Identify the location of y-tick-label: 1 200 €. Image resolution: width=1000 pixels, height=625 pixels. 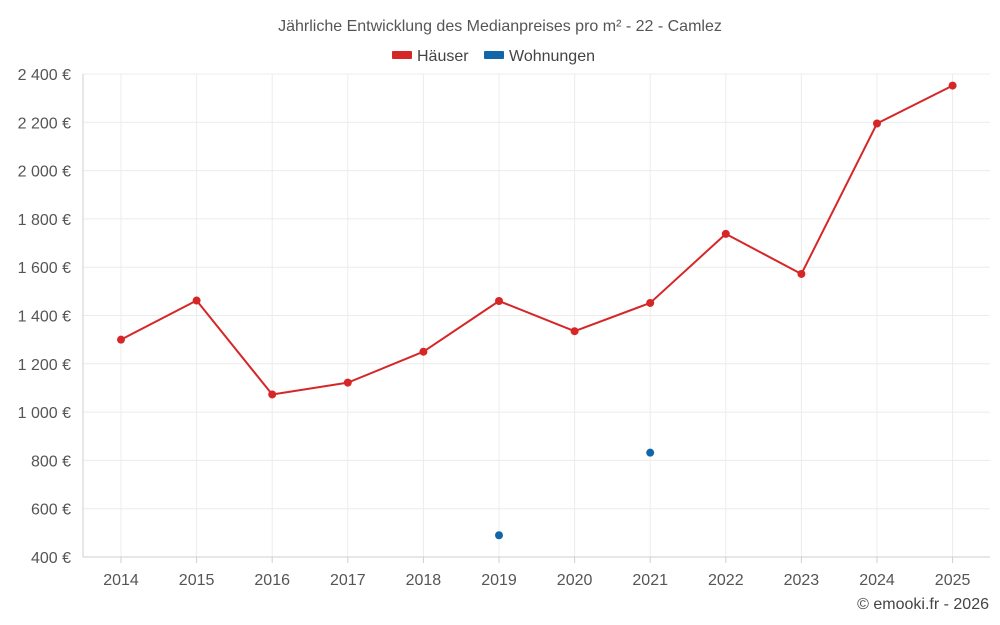
(44, 365).